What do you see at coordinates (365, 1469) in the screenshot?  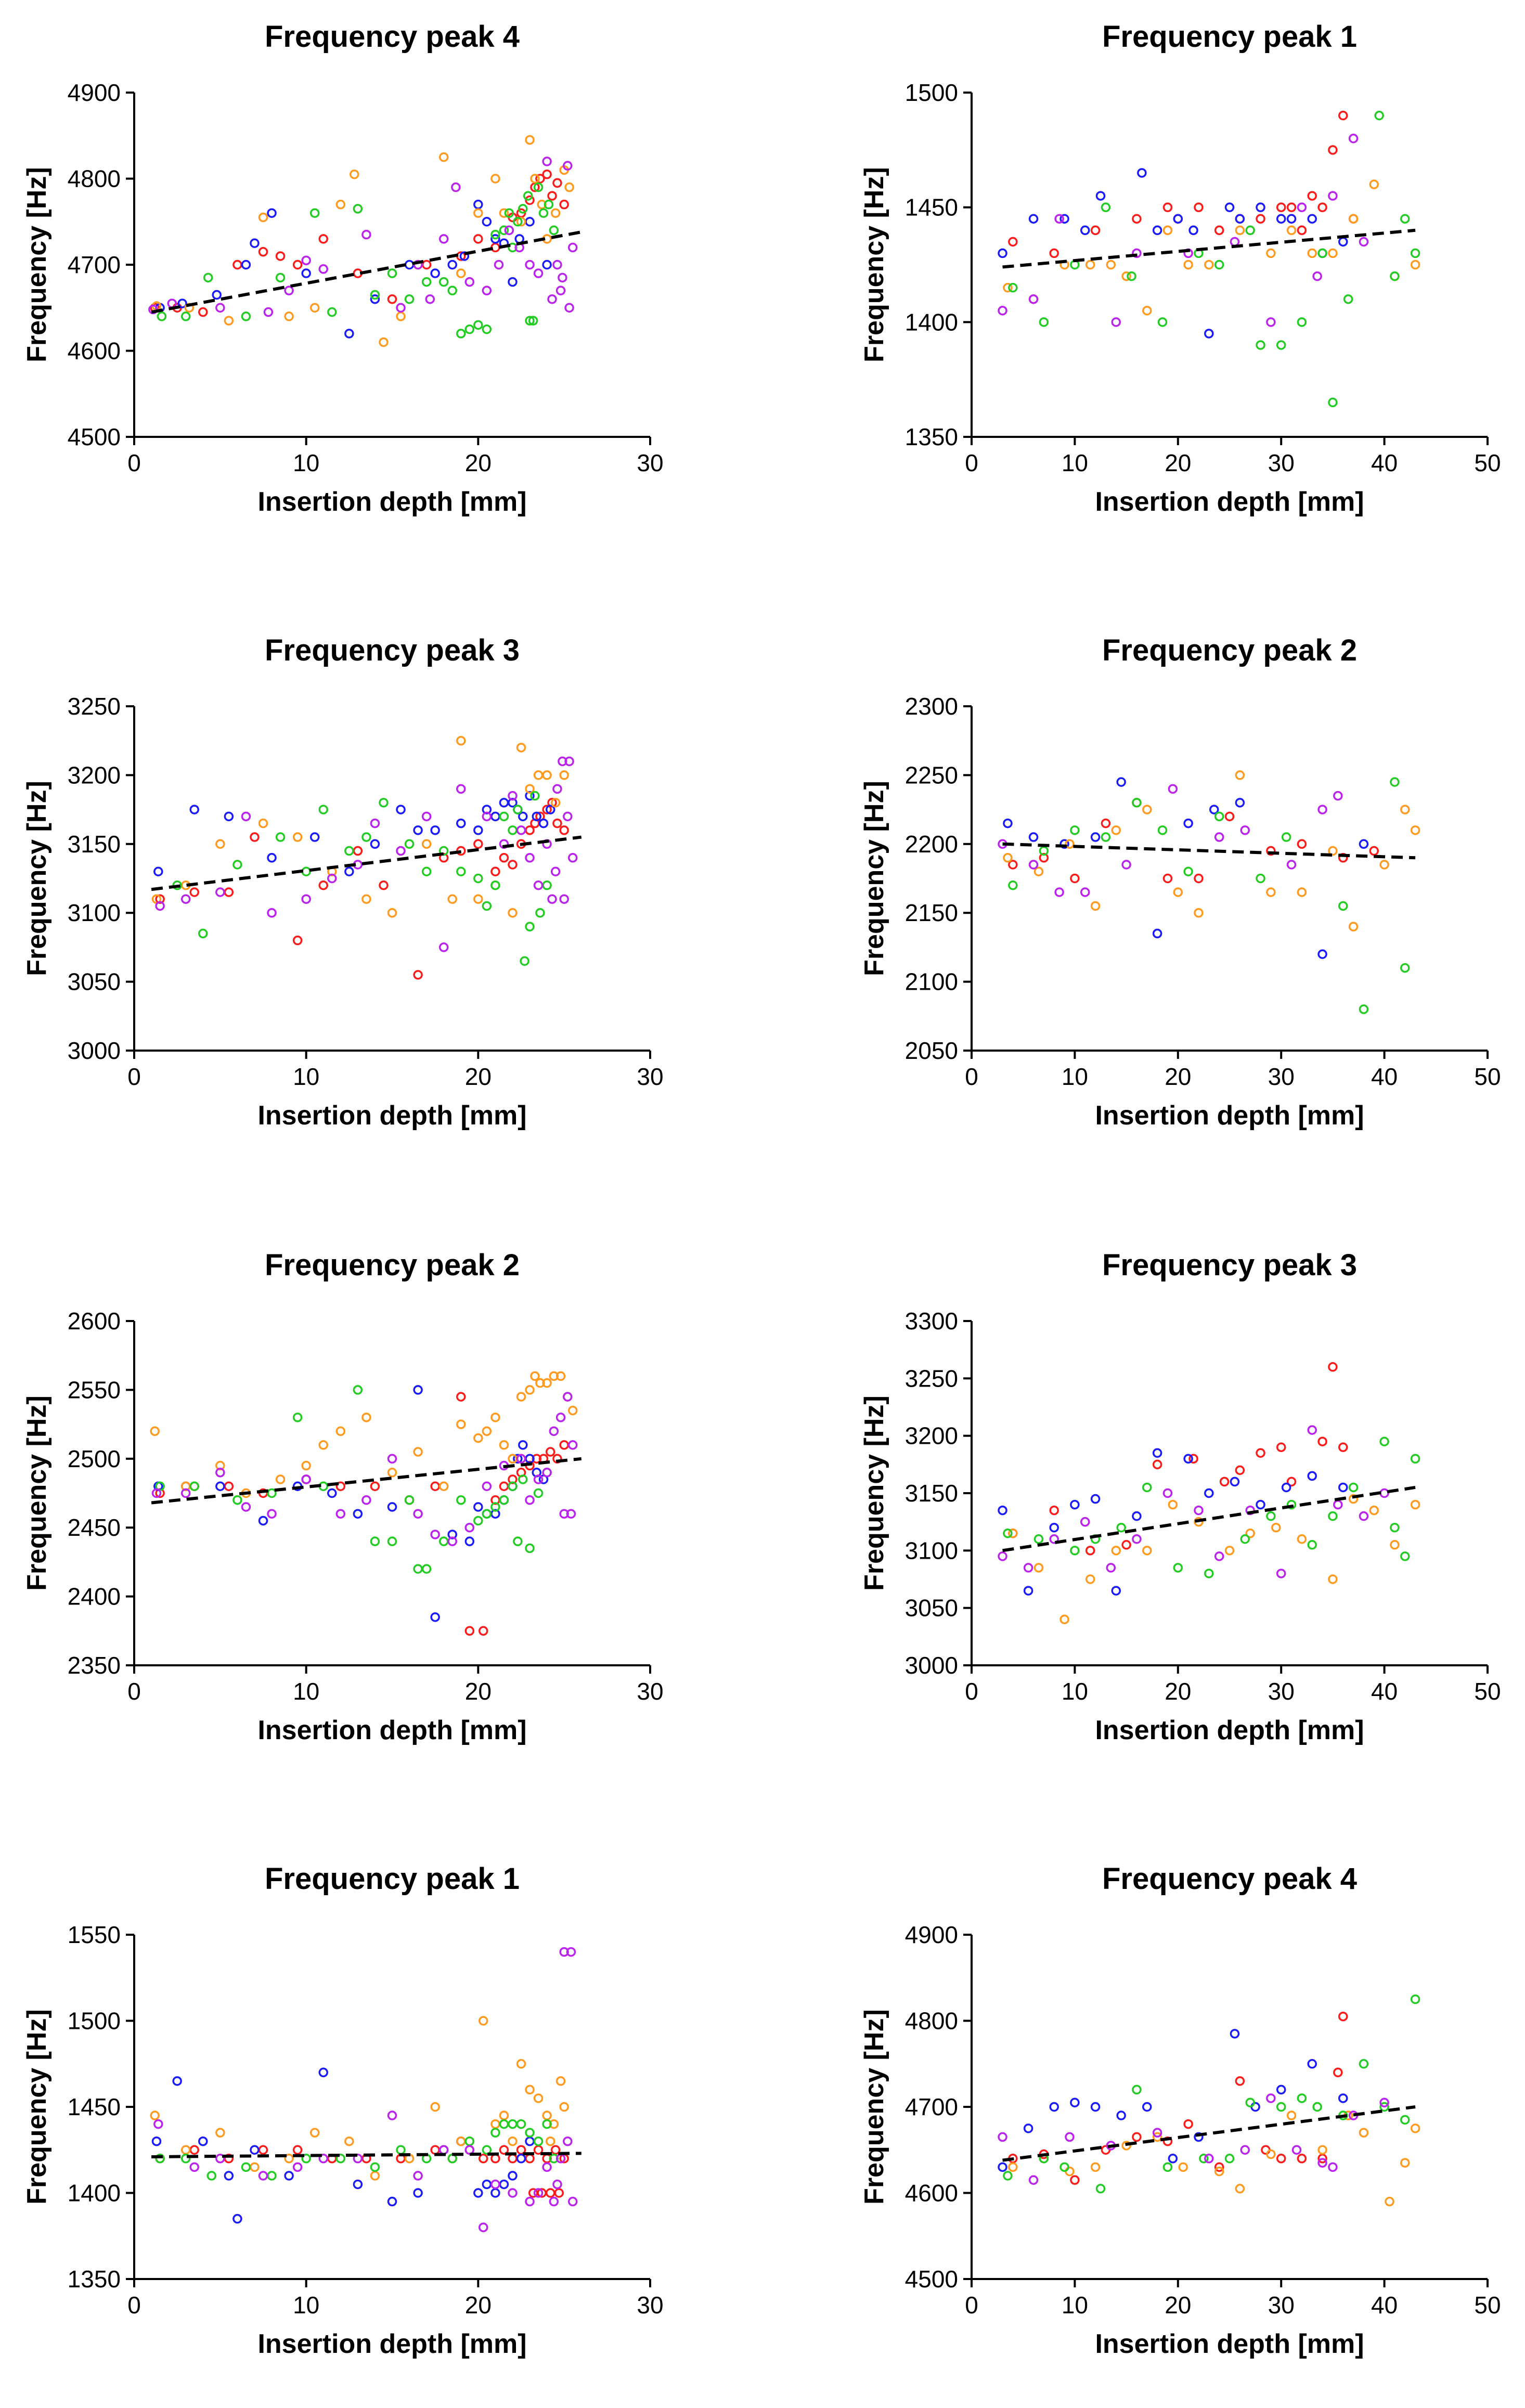 I see `series-purple` at bounding box center [365, 1469].